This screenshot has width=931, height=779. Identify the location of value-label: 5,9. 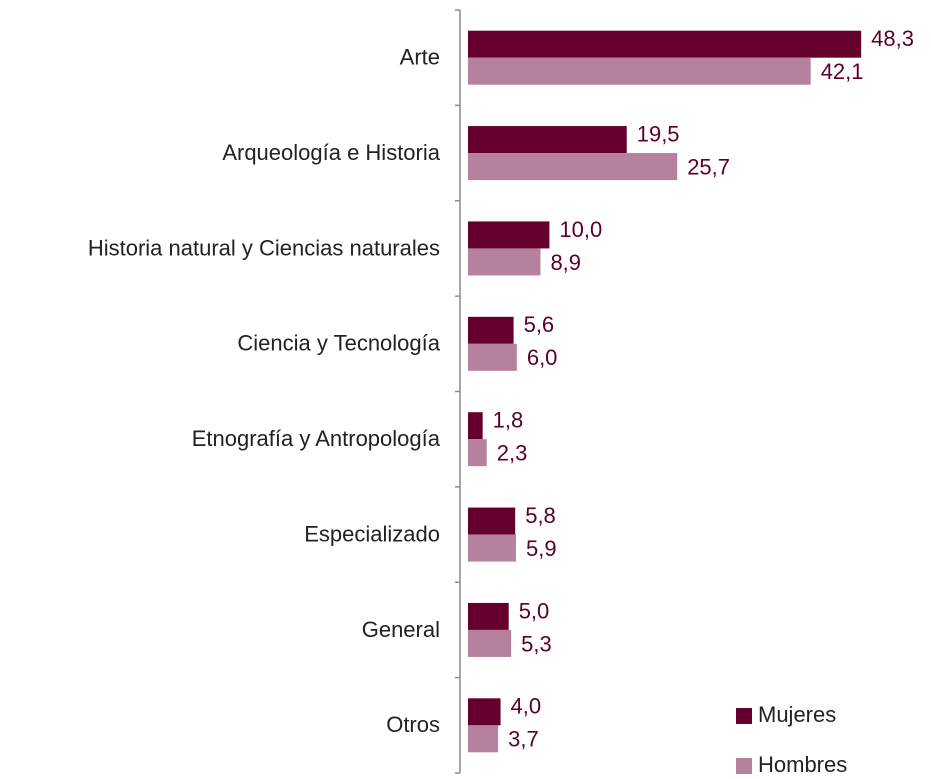
(541, 548).